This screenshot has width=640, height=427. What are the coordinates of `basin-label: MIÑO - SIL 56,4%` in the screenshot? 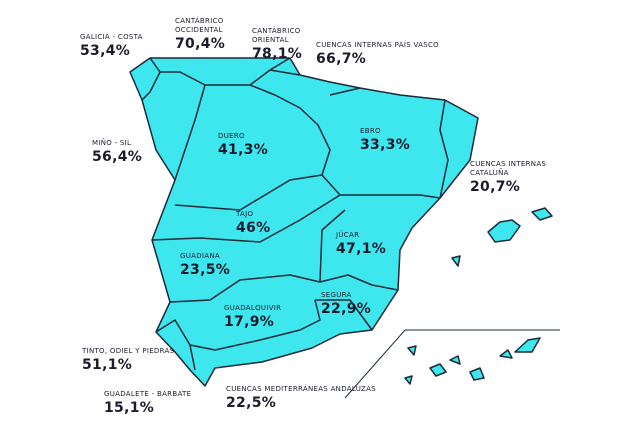 It's located at (137, 151).